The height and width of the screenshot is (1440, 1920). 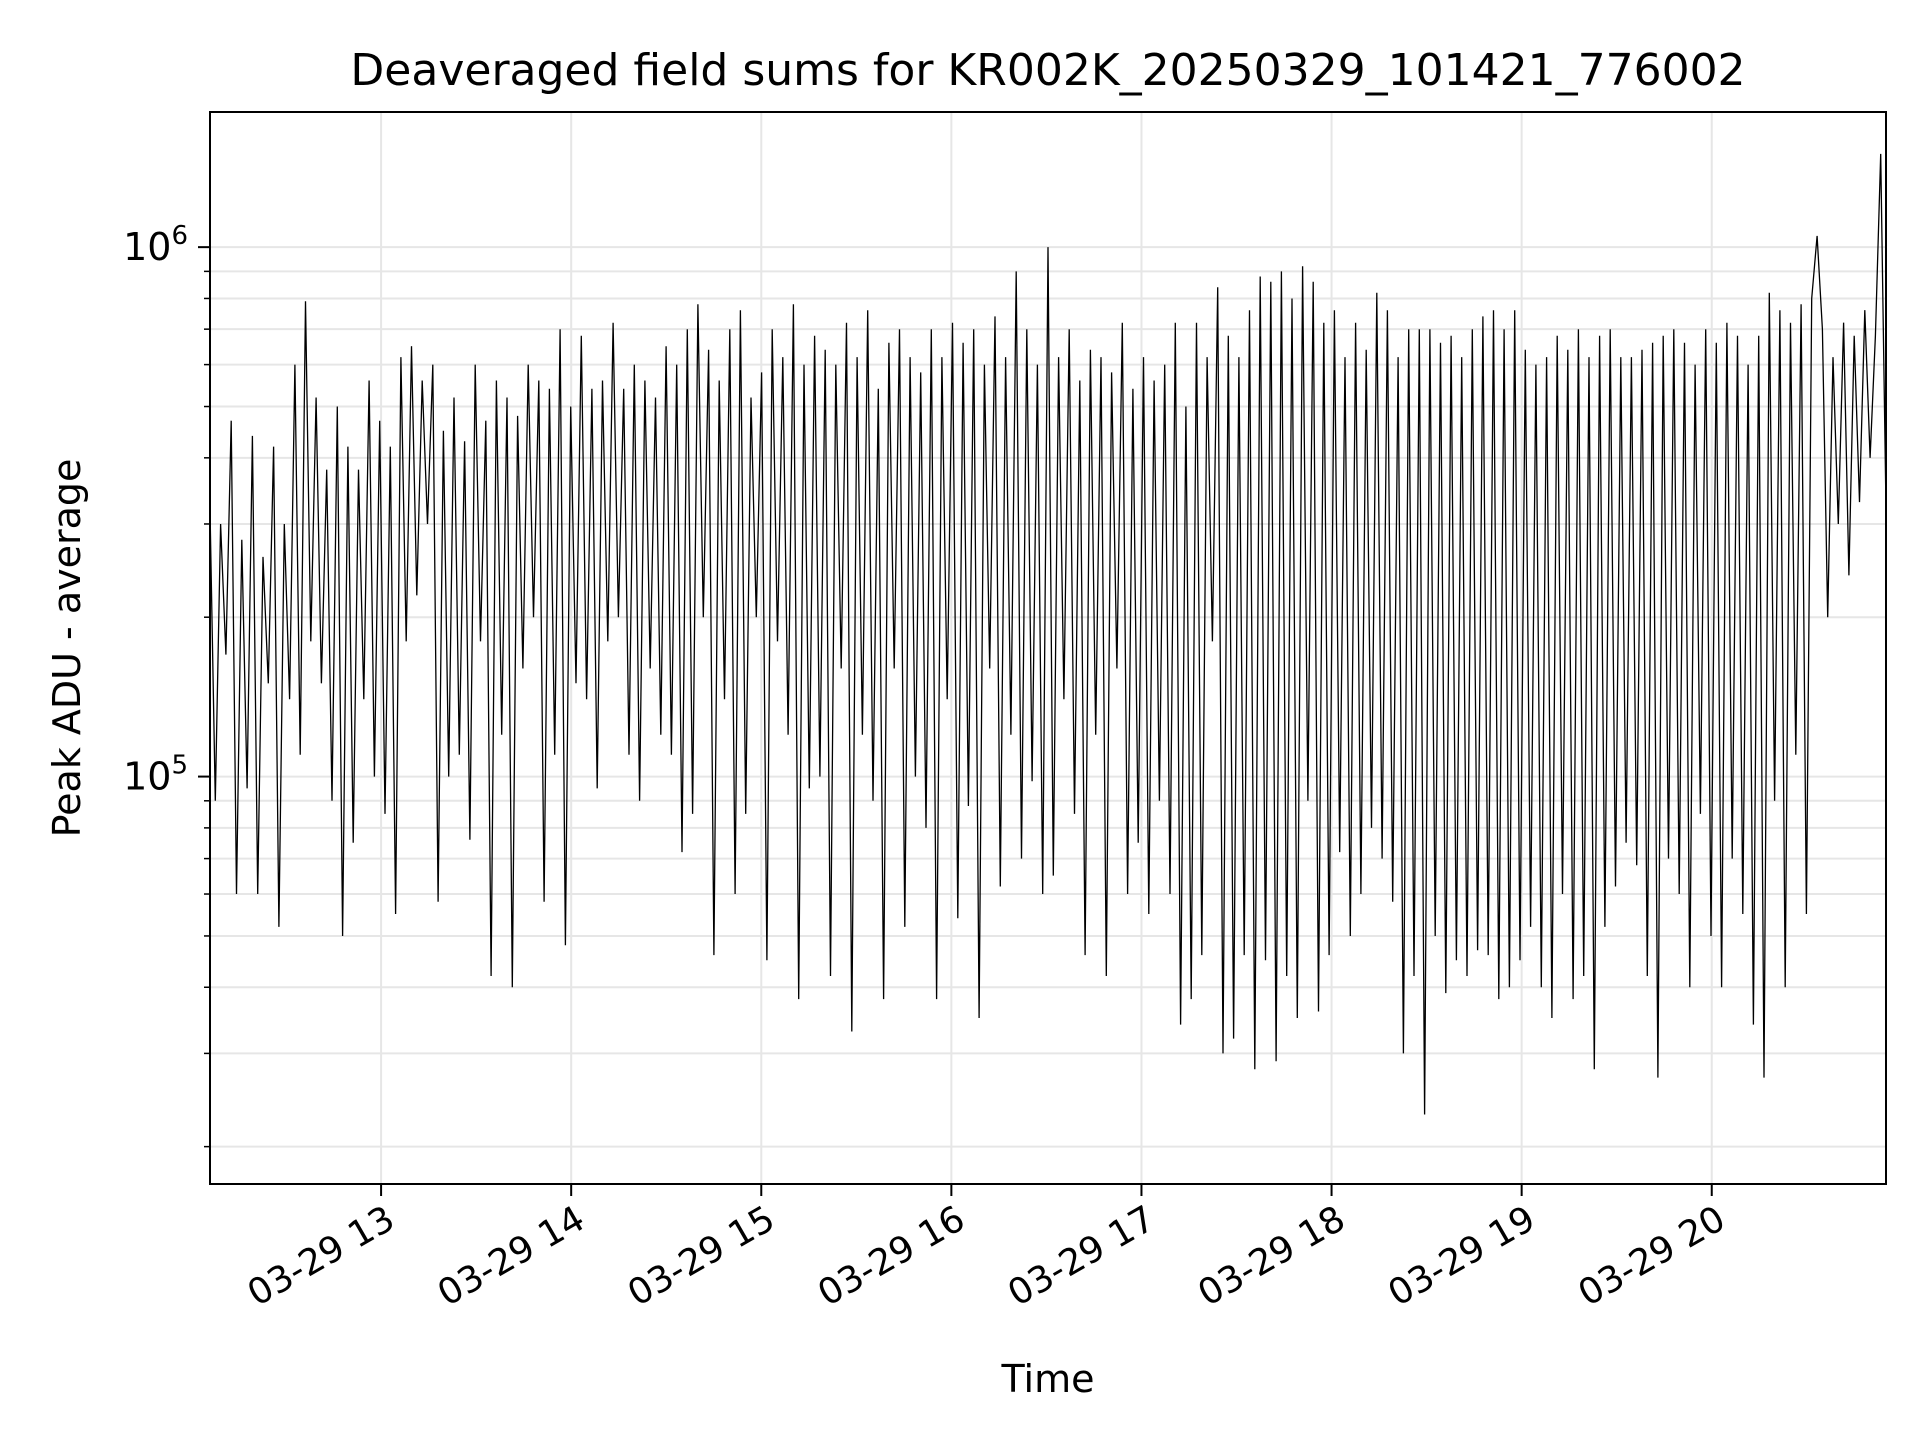 What do you see at coordinates (155, 245) in the screenshot?
I see `y-tick-label: 106` at bounding box center [155, 245].